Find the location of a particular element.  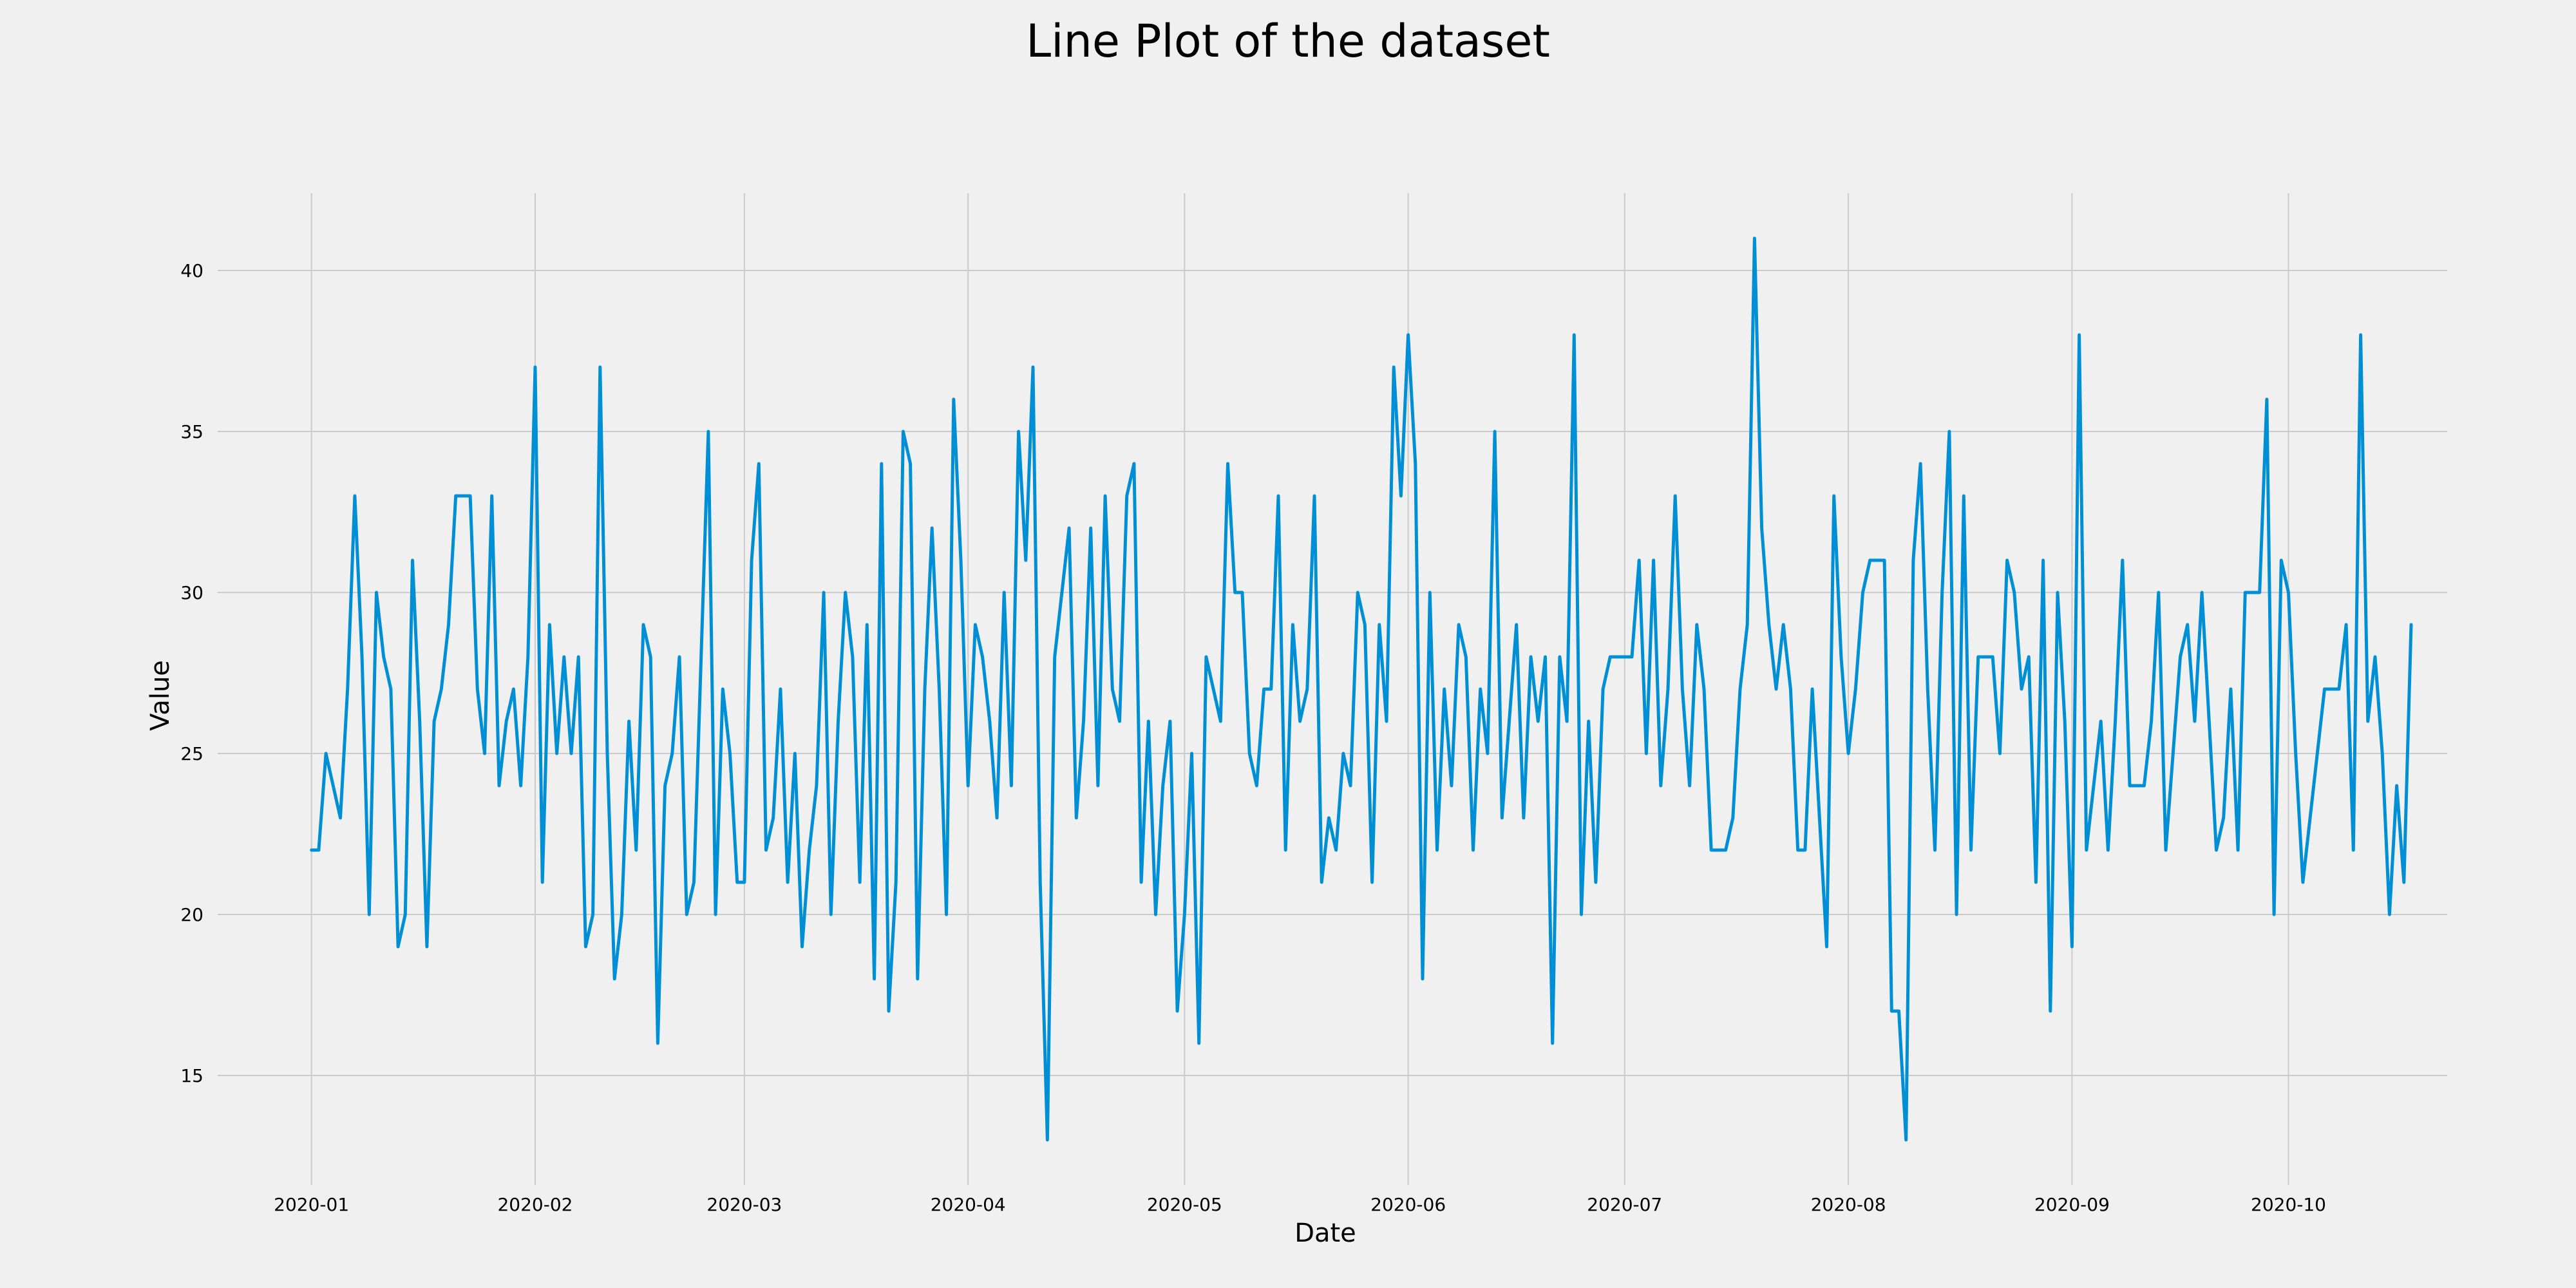

x-tick-label: 2020-07 is located at coordinates (1624, 1204).